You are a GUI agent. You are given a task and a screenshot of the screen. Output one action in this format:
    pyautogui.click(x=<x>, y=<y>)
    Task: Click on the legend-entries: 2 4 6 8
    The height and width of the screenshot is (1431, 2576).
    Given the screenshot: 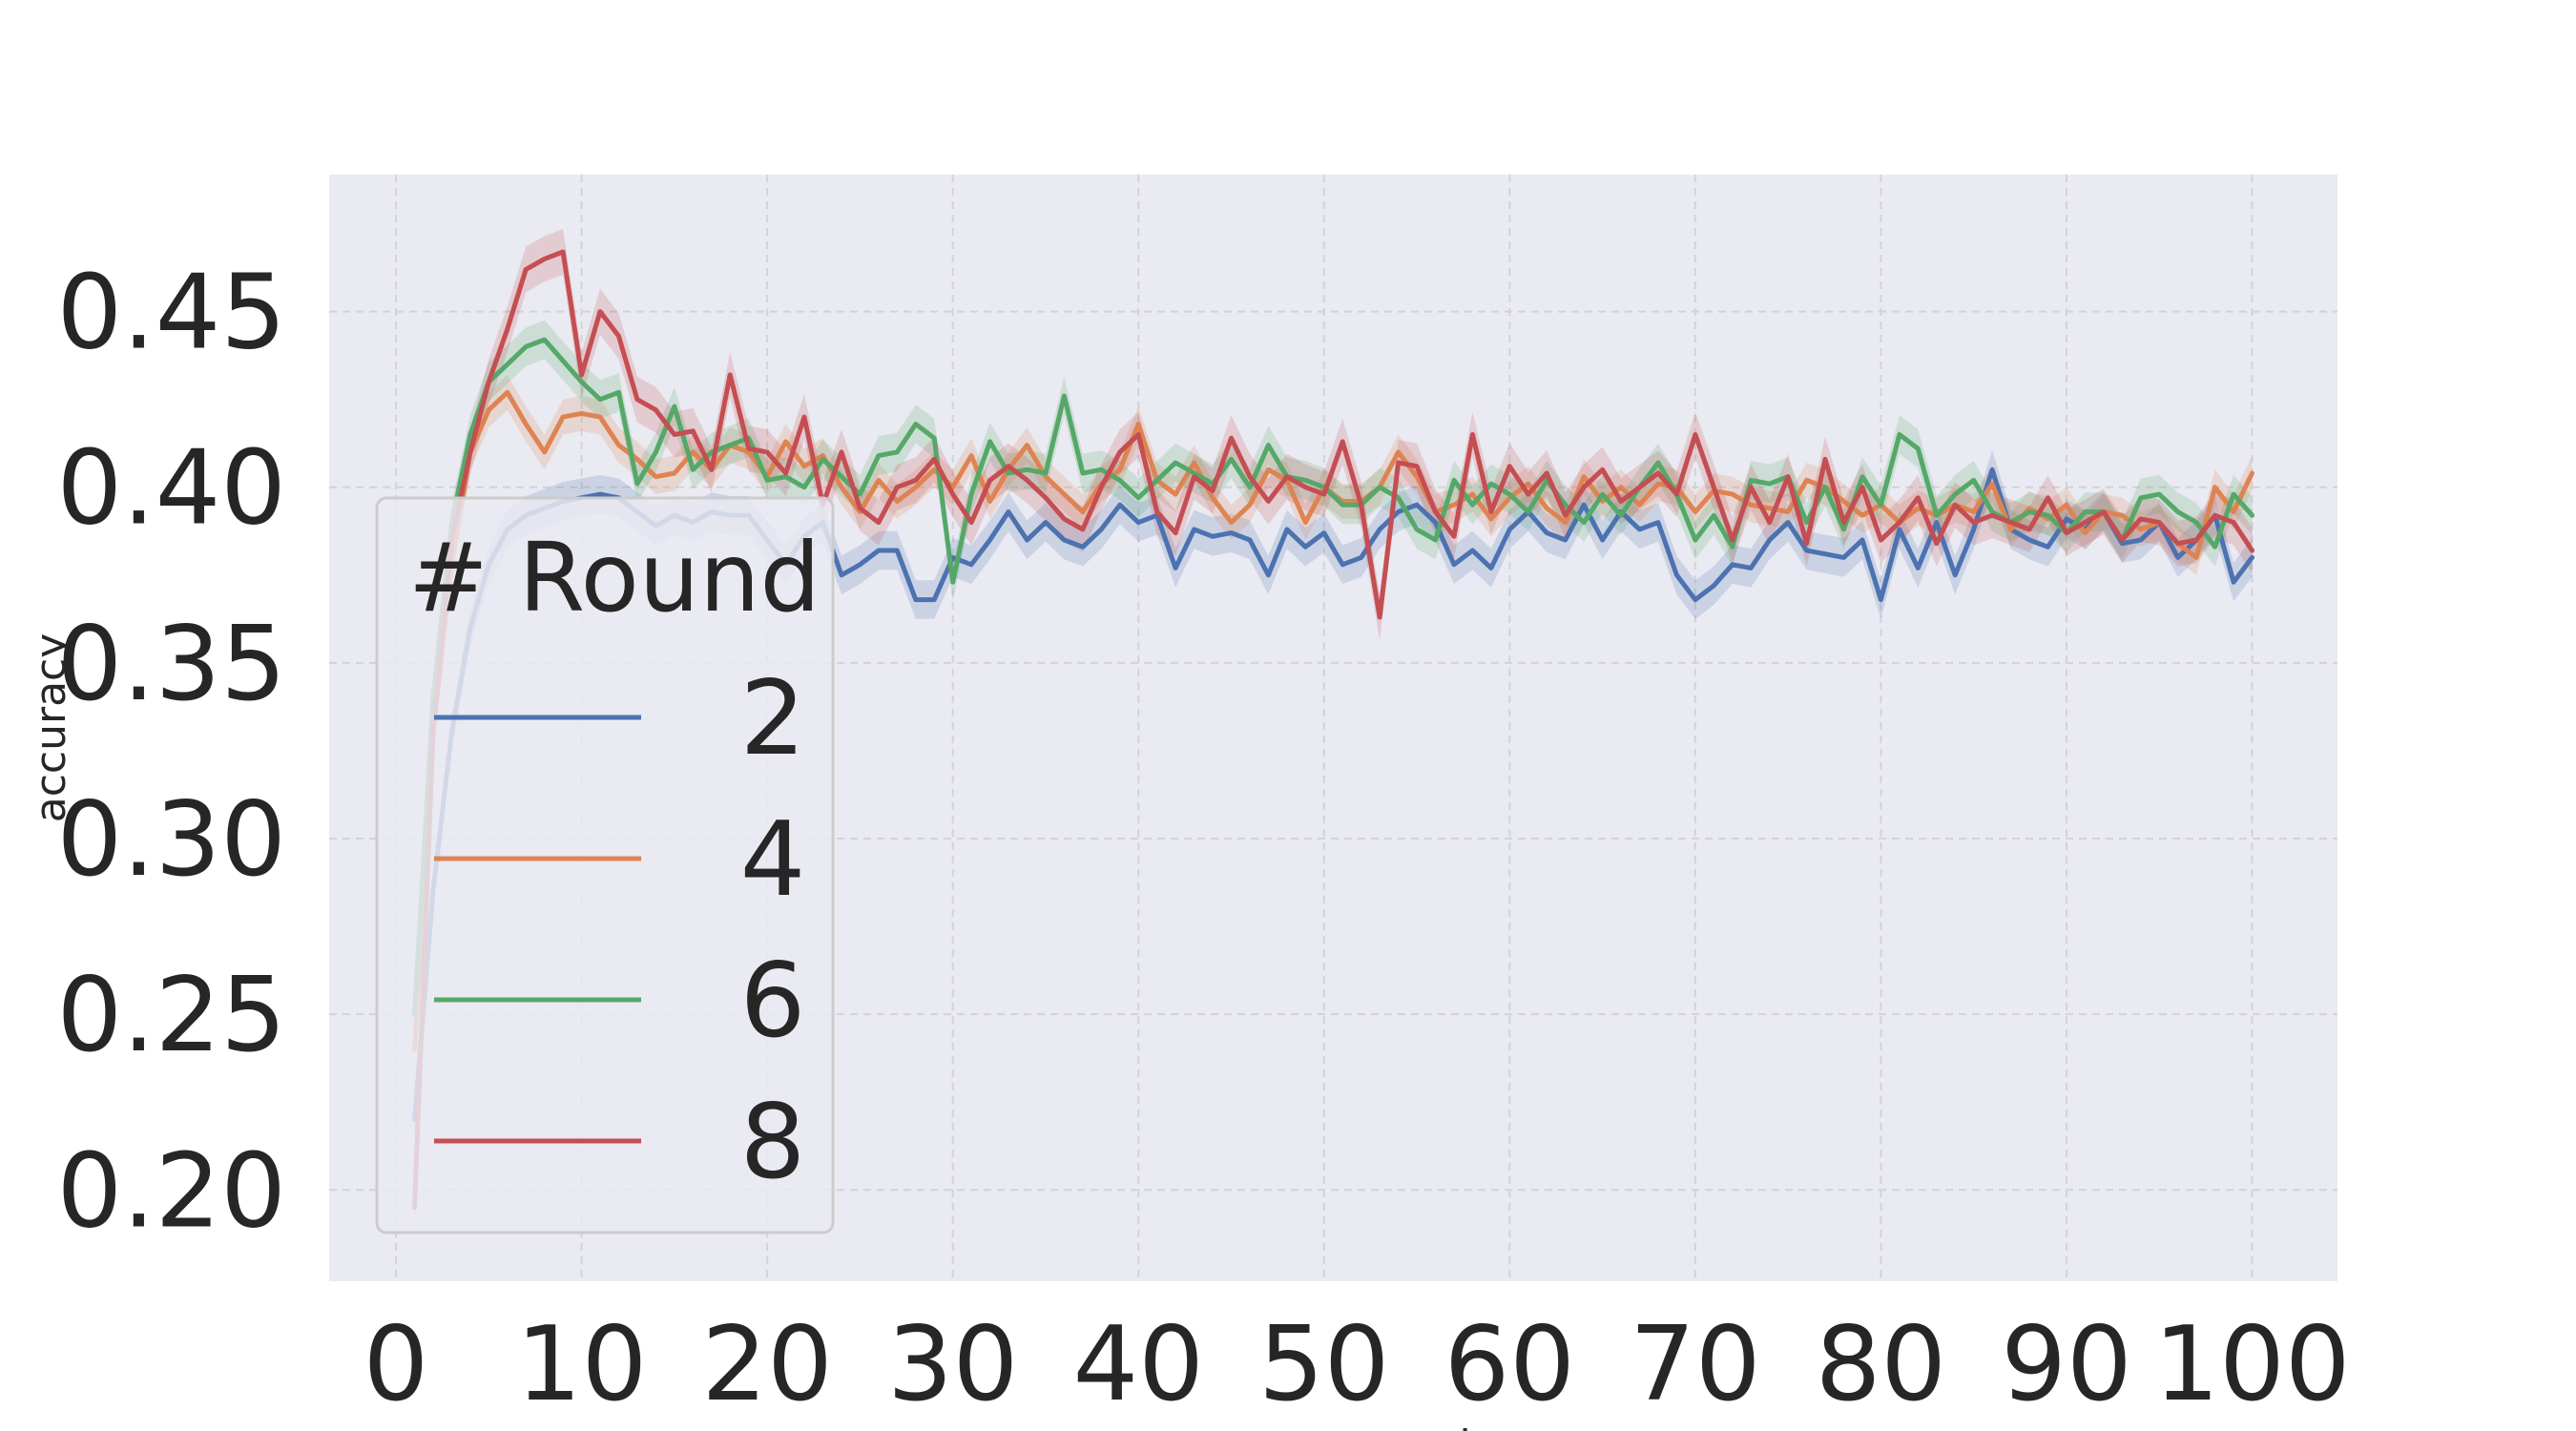 What is the action you would take?
    pyautogui.click(x=619, y=930)
    